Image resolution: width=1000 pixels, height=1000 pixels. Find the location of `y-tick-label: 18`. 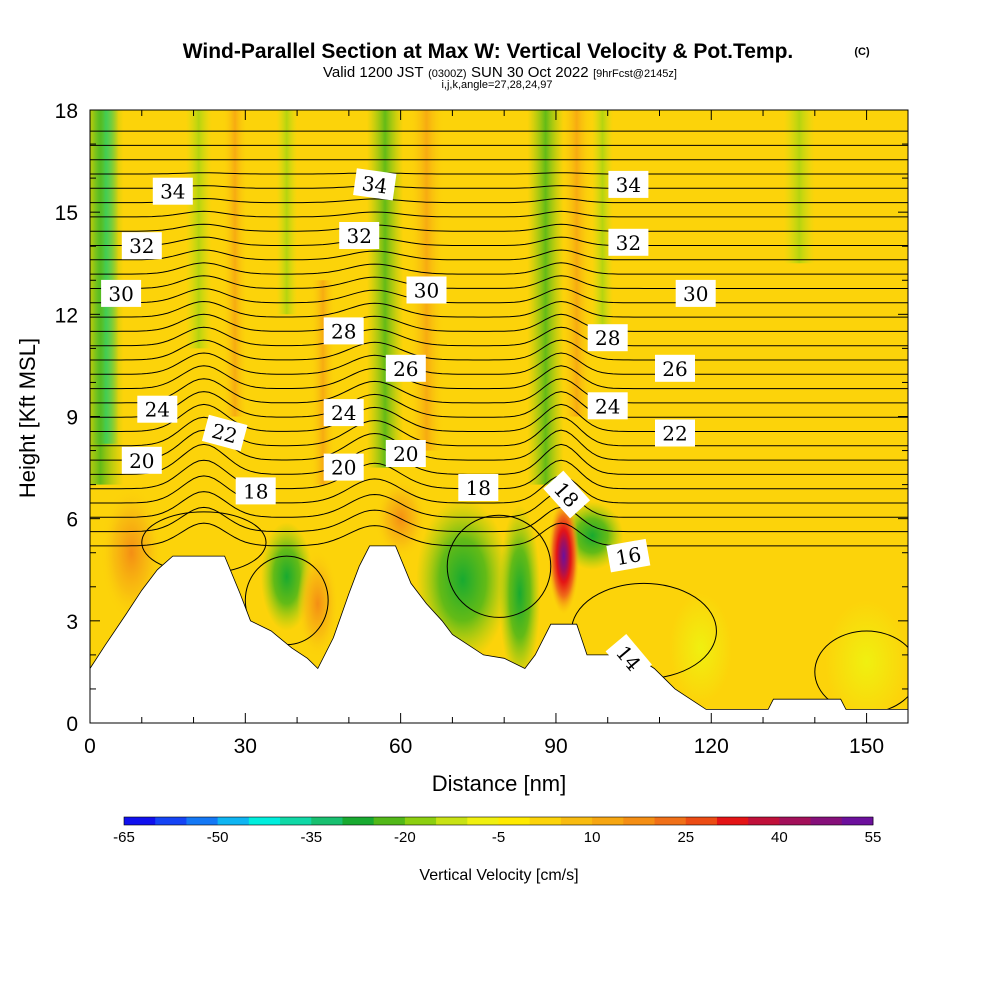

y-tick-label: 18 is located at coordinates (66, 111).